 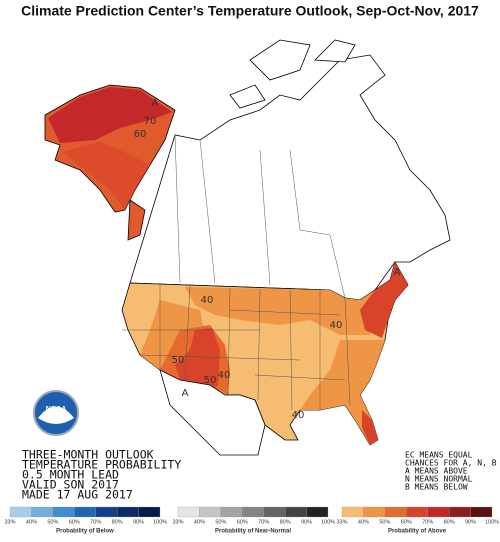 I want to click on map-label: 60, so click(x=140, y=134).